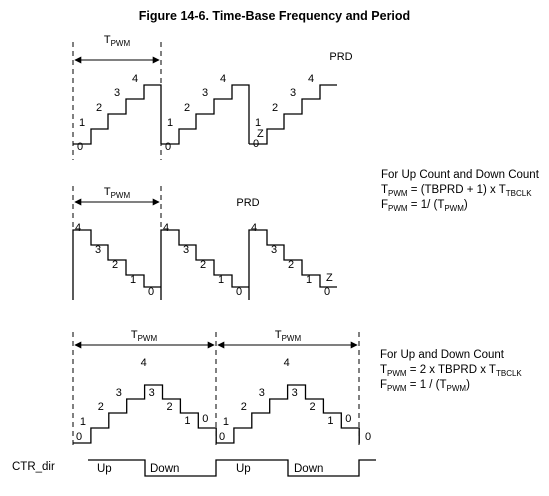  I want to click on frequency-formula: FPWM = 1/ (TPWM), so click(424, 206).